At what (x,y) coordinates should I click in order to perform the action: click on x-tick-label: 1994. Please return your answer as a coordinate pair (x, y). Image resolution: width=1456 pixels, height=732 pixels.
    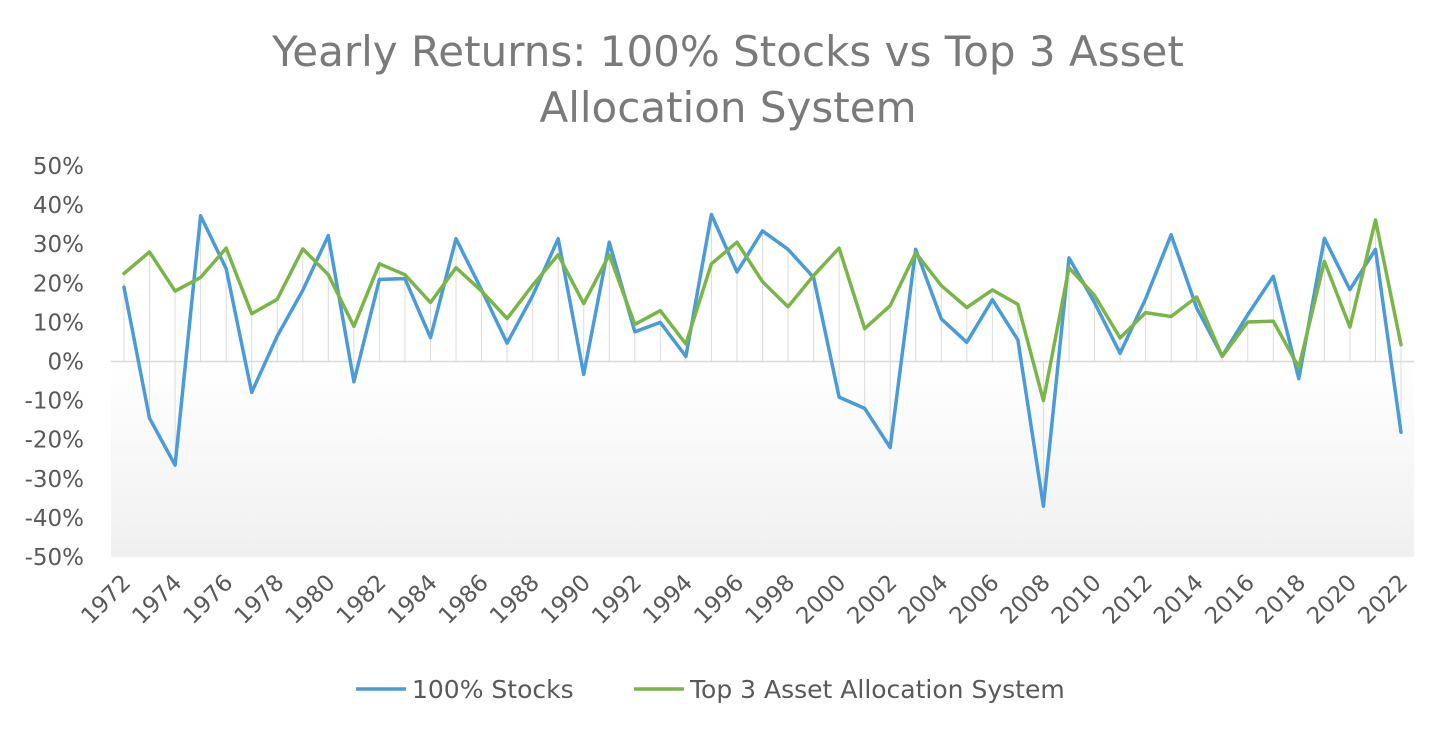
    Looking at the image, I should click on (668, 600).